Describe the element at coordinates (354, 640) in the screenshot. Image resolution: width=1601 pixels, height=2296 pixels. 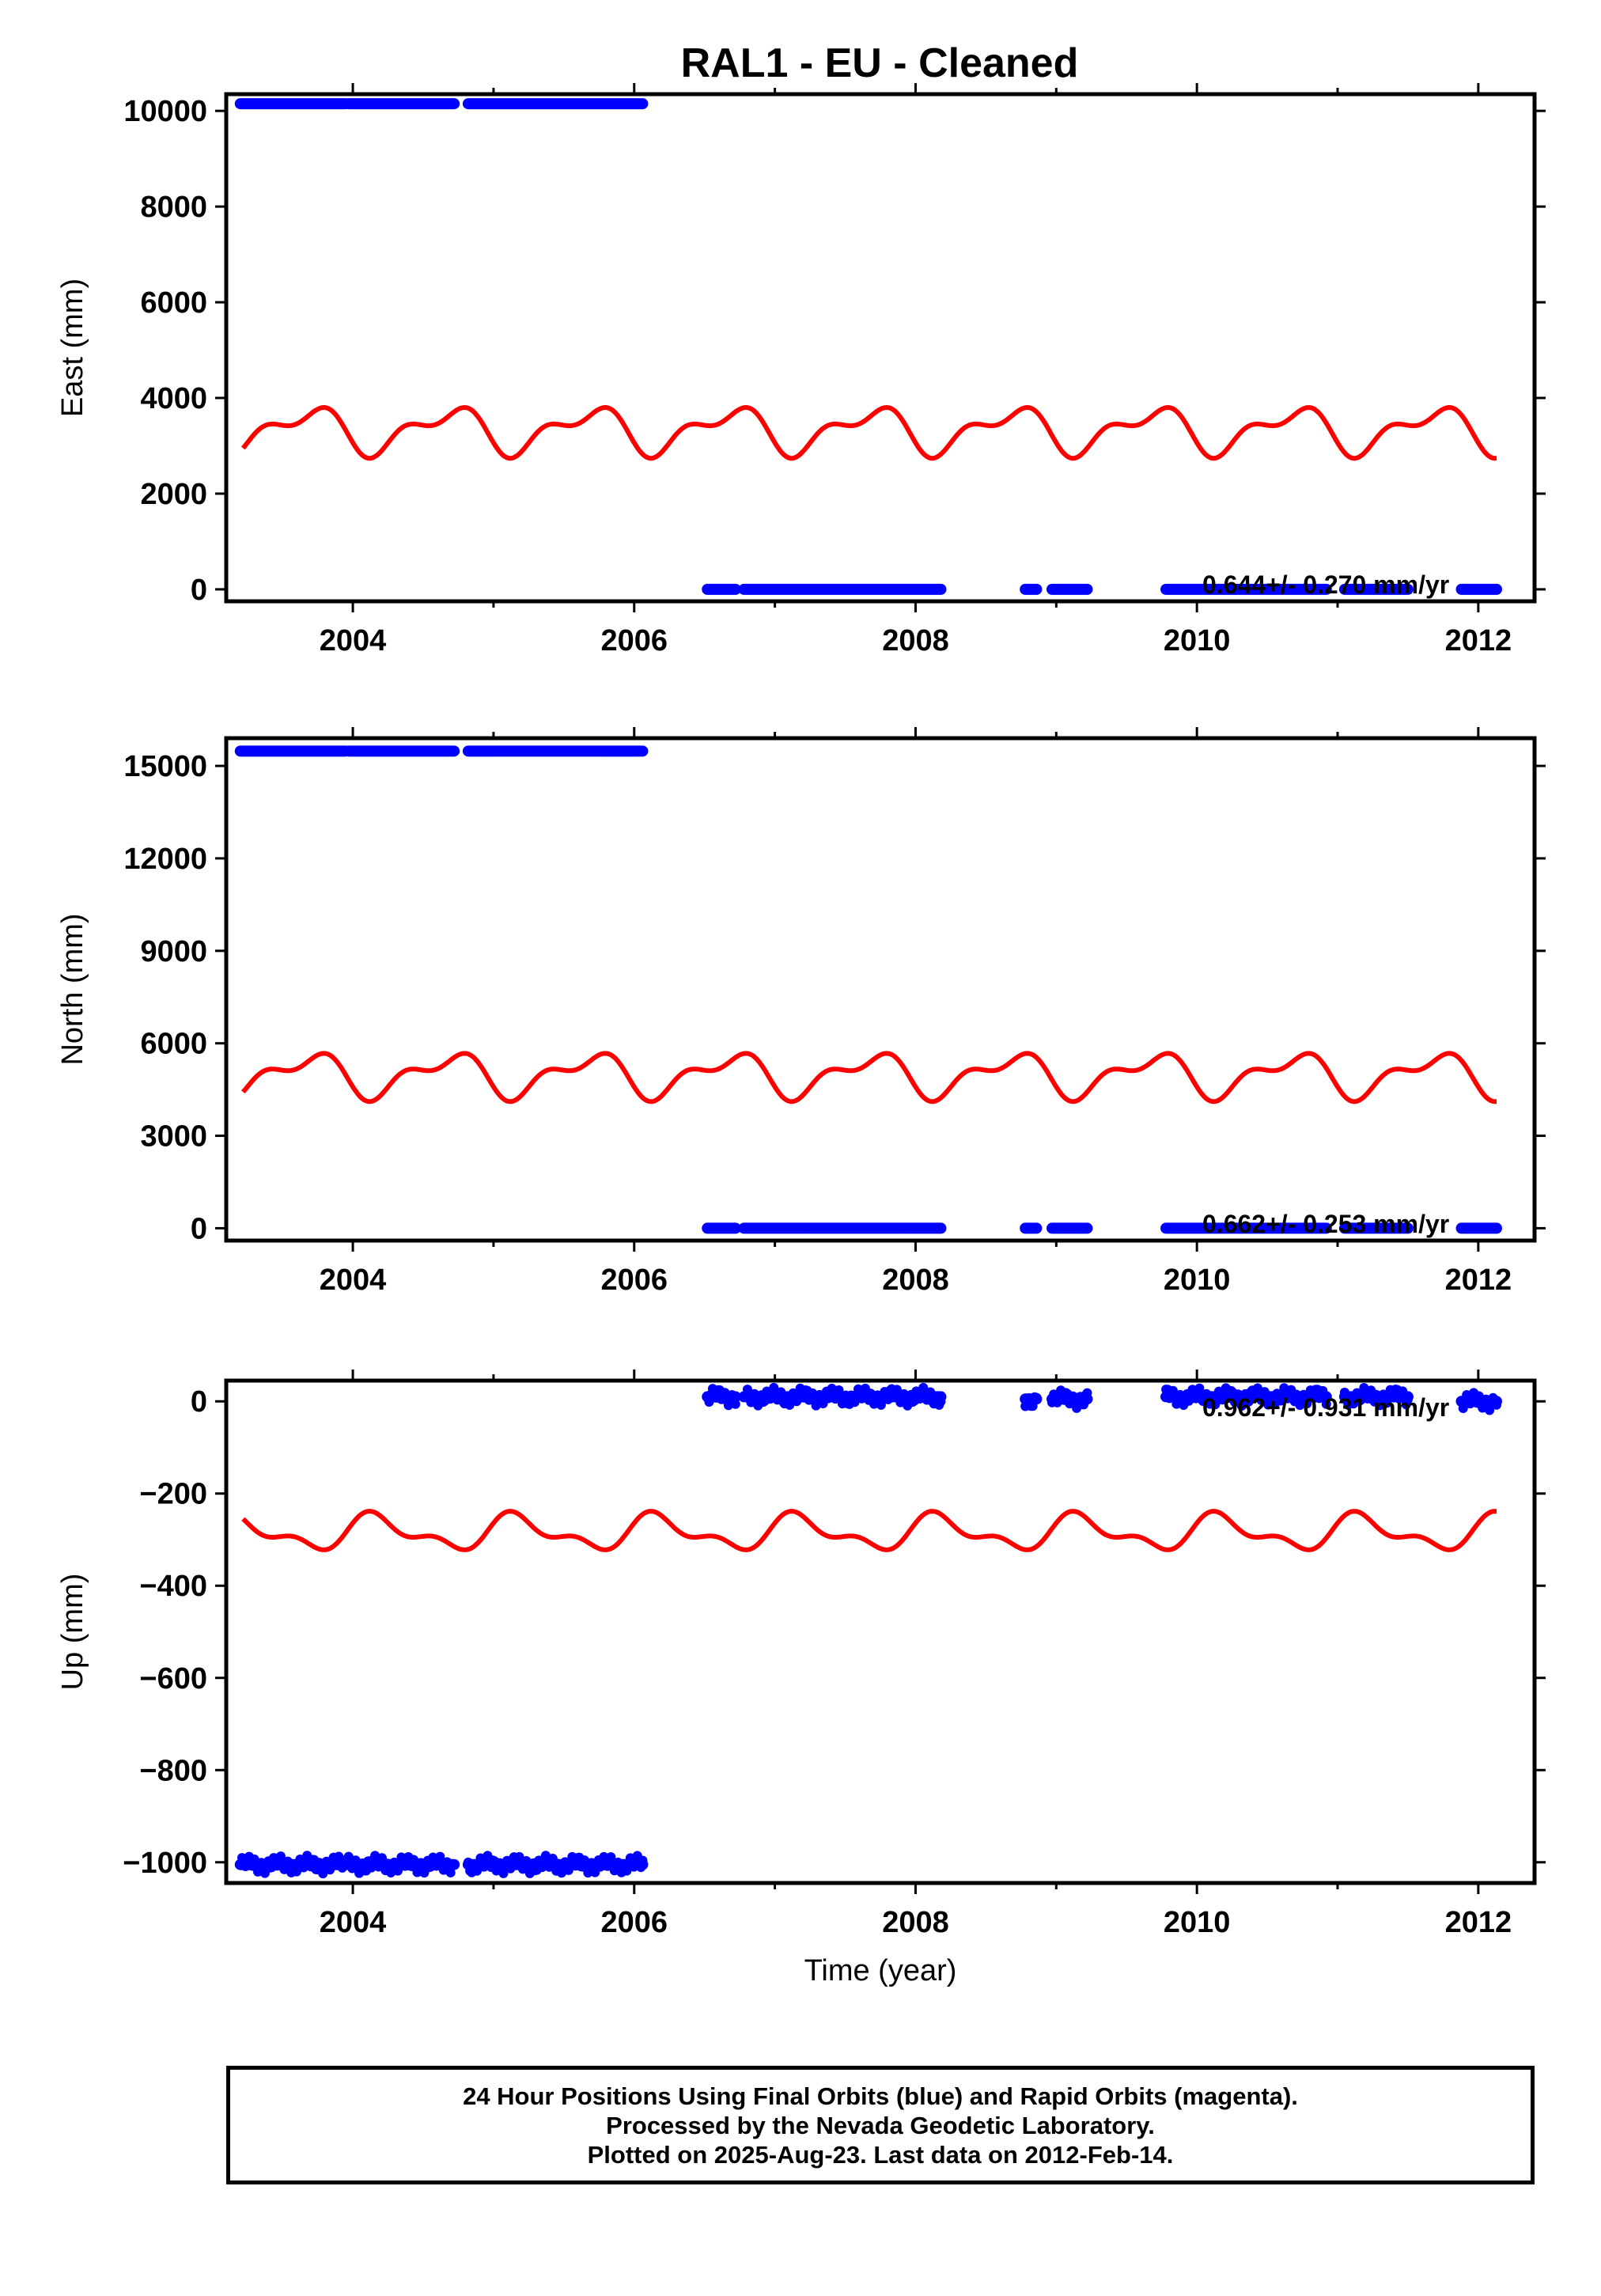
I see `x-tick-label-east-2004: 2004` at that location.